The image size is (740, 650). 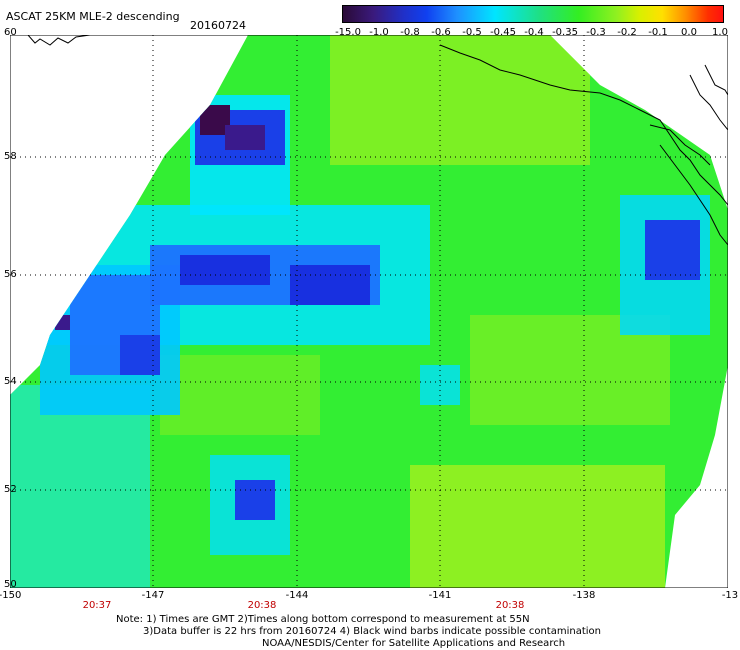 I want to click on lon-label-13: -13, so click(x=730, y=595).